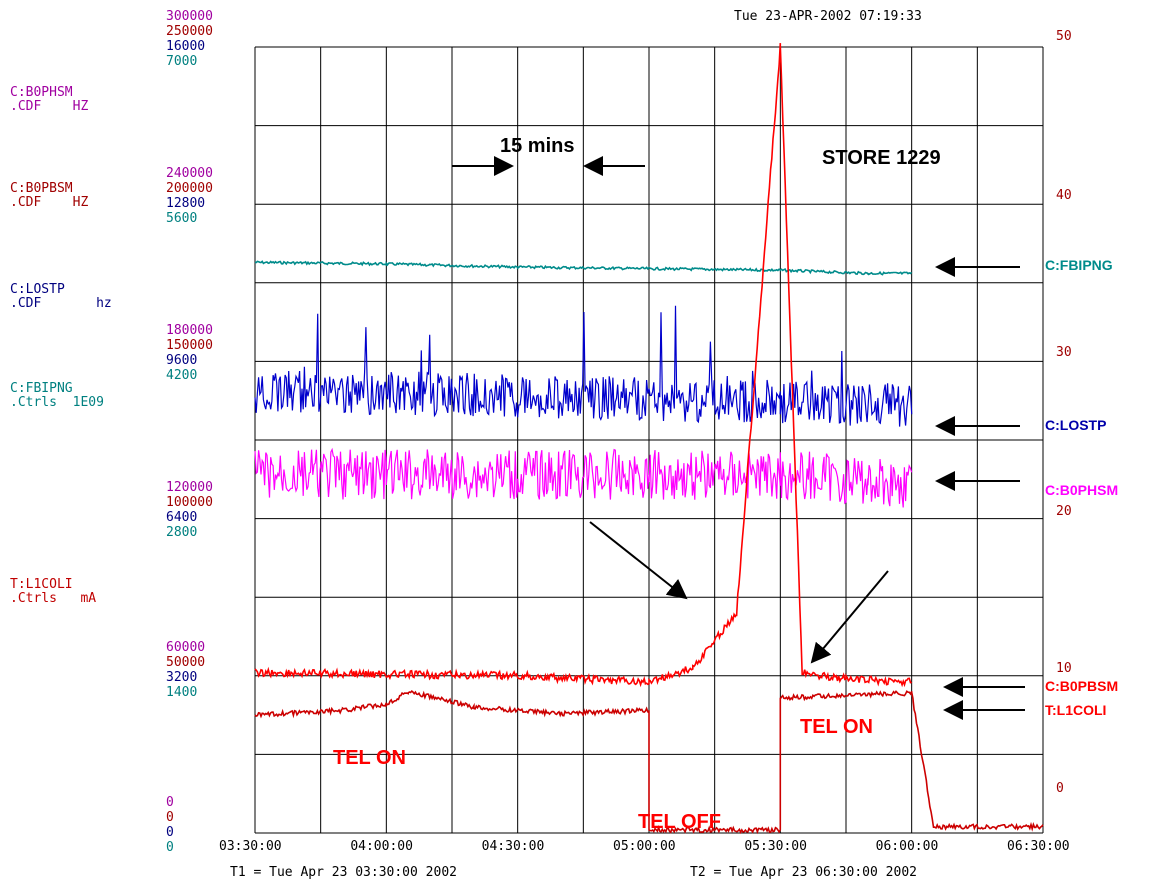  I want to click on left-axis-tick: 240000, so click(189, 173).